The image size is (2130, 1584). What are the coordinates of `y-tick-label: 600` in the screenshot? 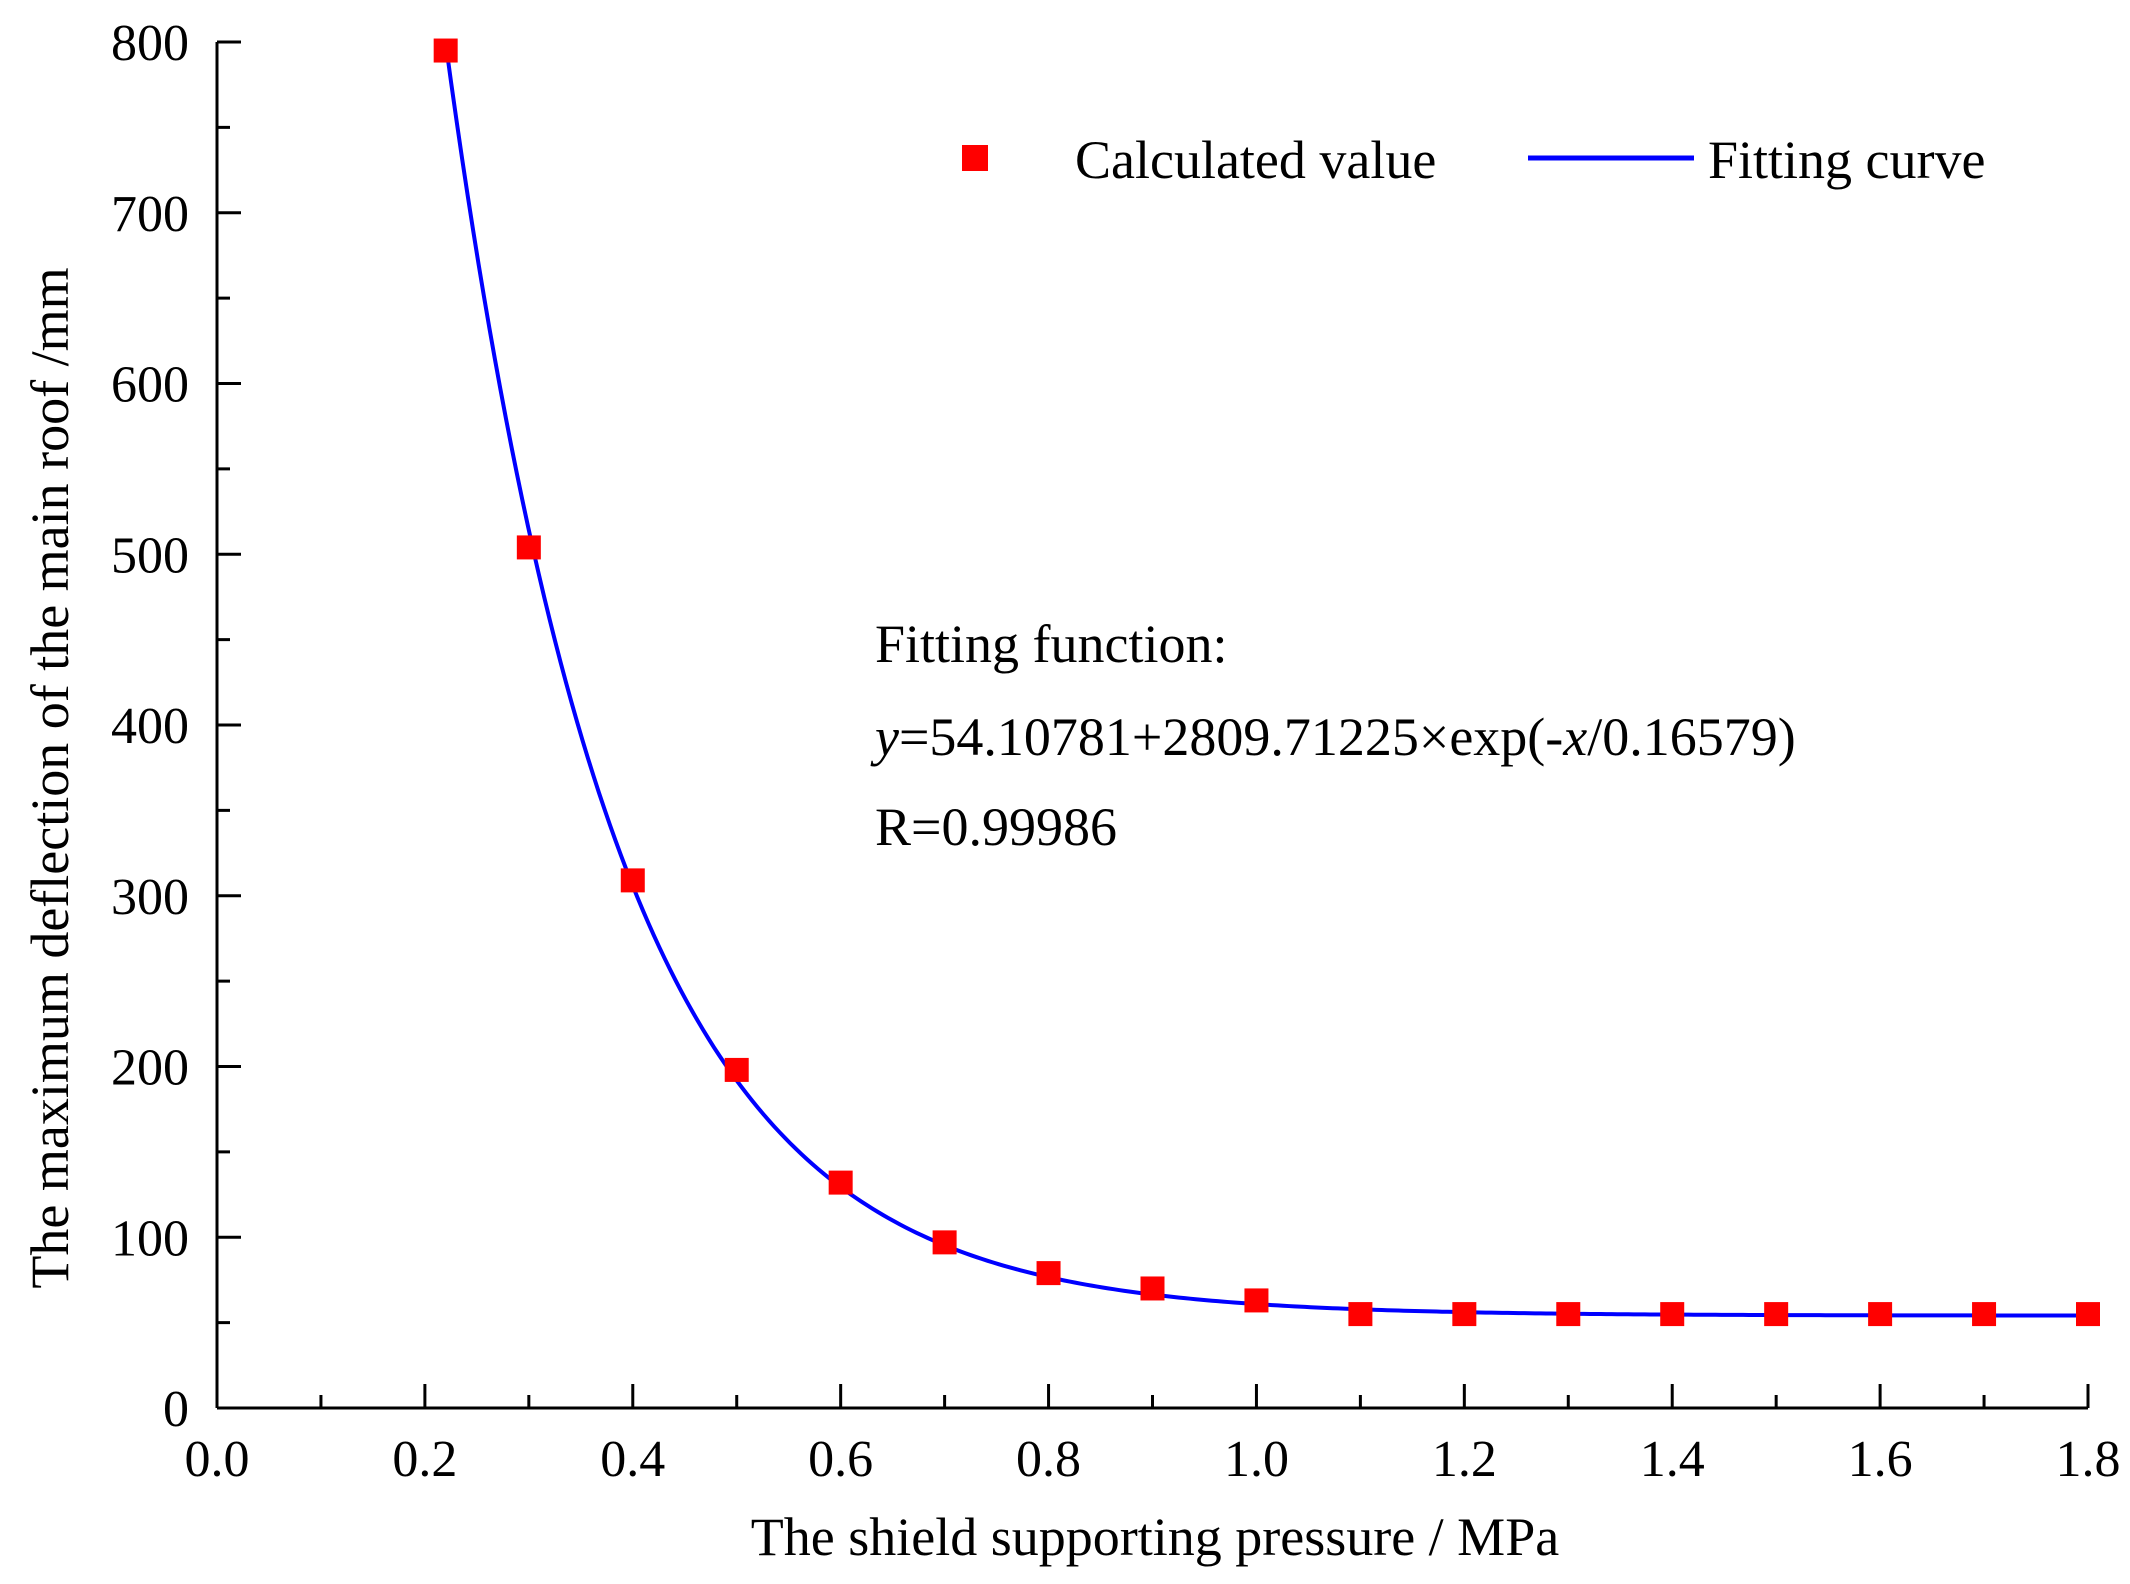 It's located at (150, 385).